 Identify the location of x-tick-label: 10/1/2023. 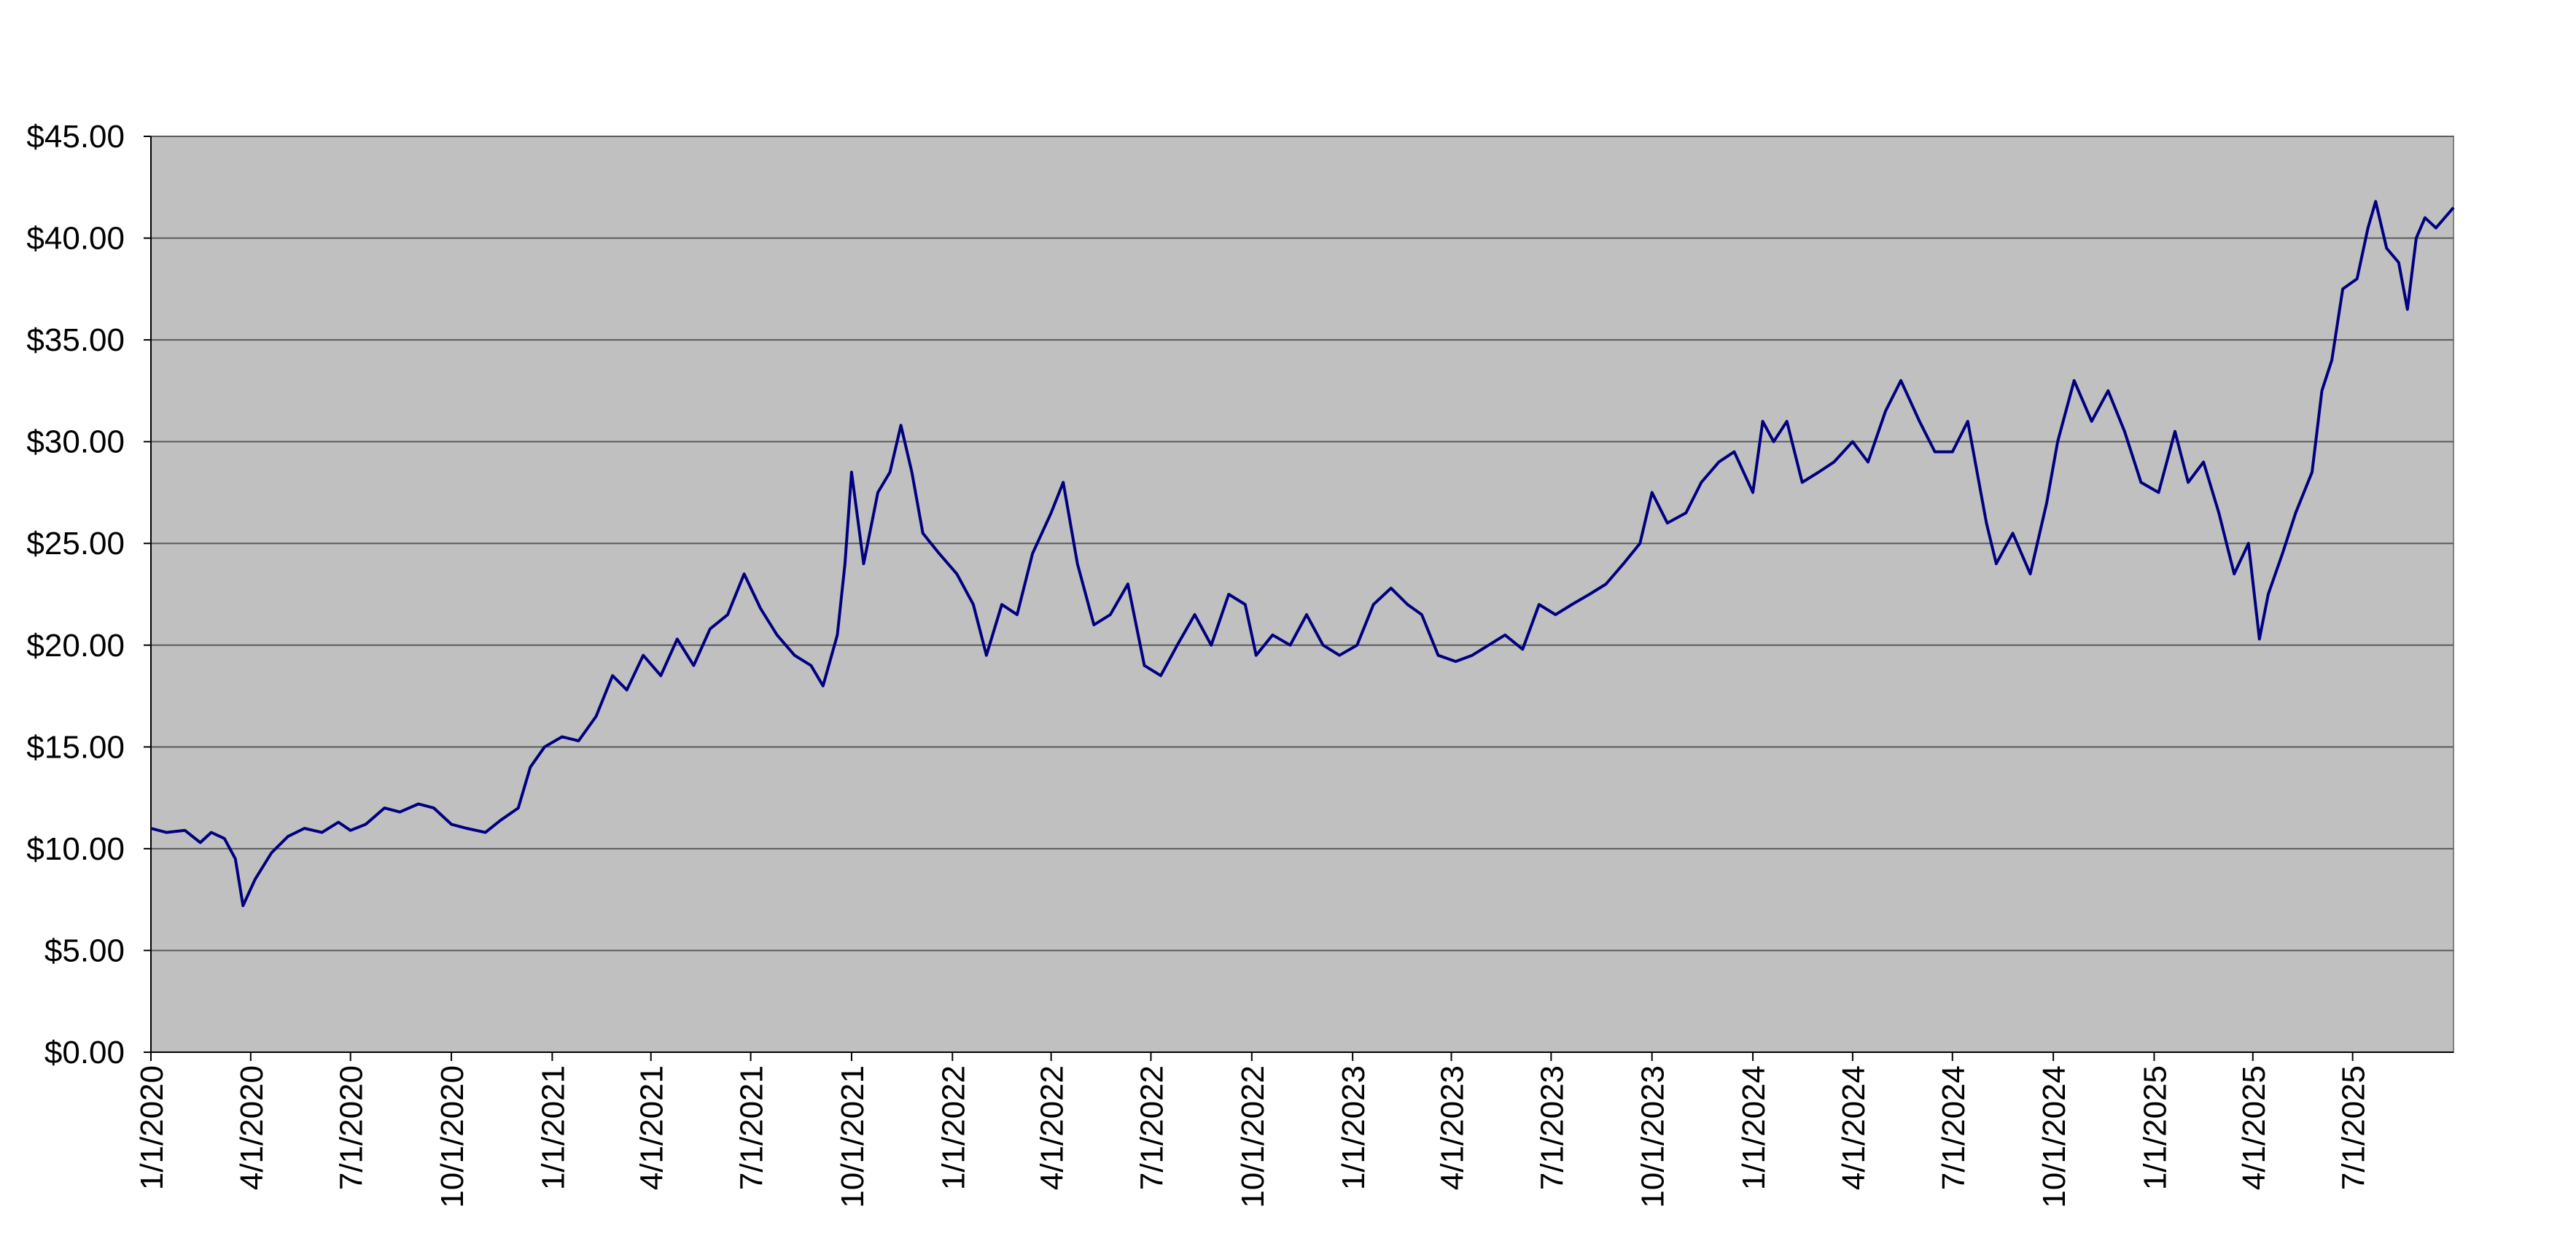
(1653, 1136).